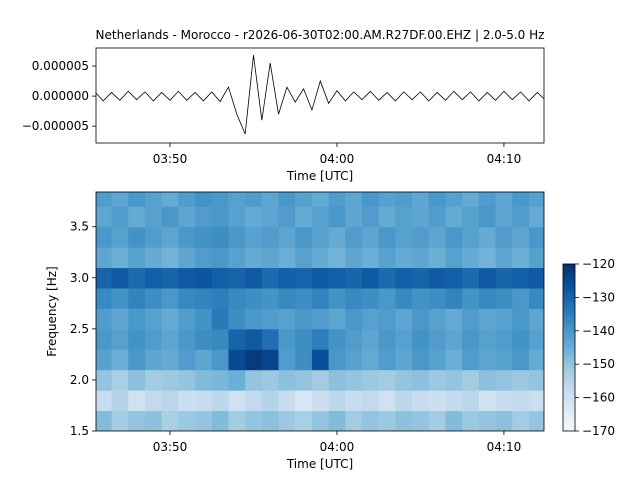 This screenshot has height=480, width=640. What do you see at coordinates (52, 311) in the screenshot?
I see `y-axis-label: Frequency [Hz]` at bounding box center [52, 311].